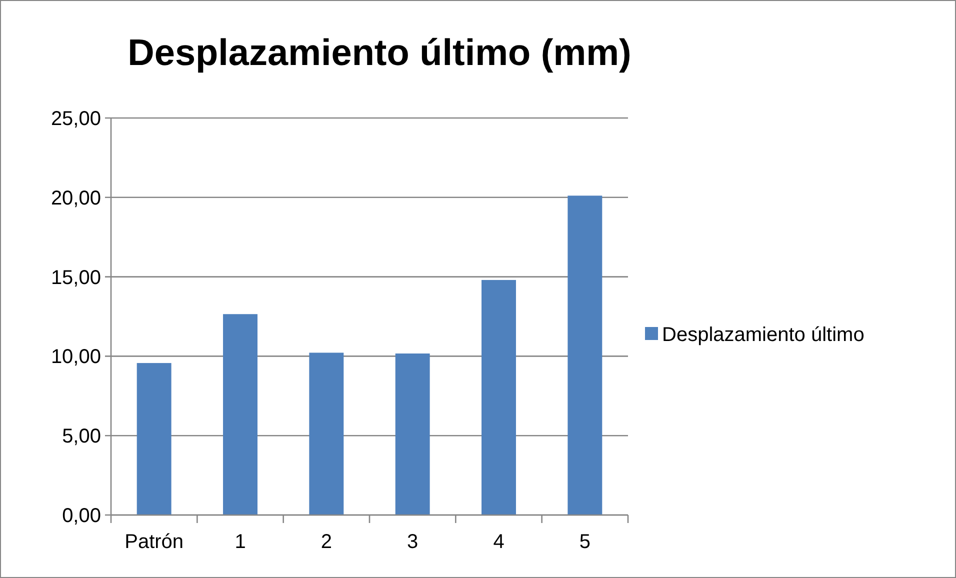 Image resolution: width=956 pixels, height=578 pixels. I want to click on x-tick-label: 4, so click(498, 542).